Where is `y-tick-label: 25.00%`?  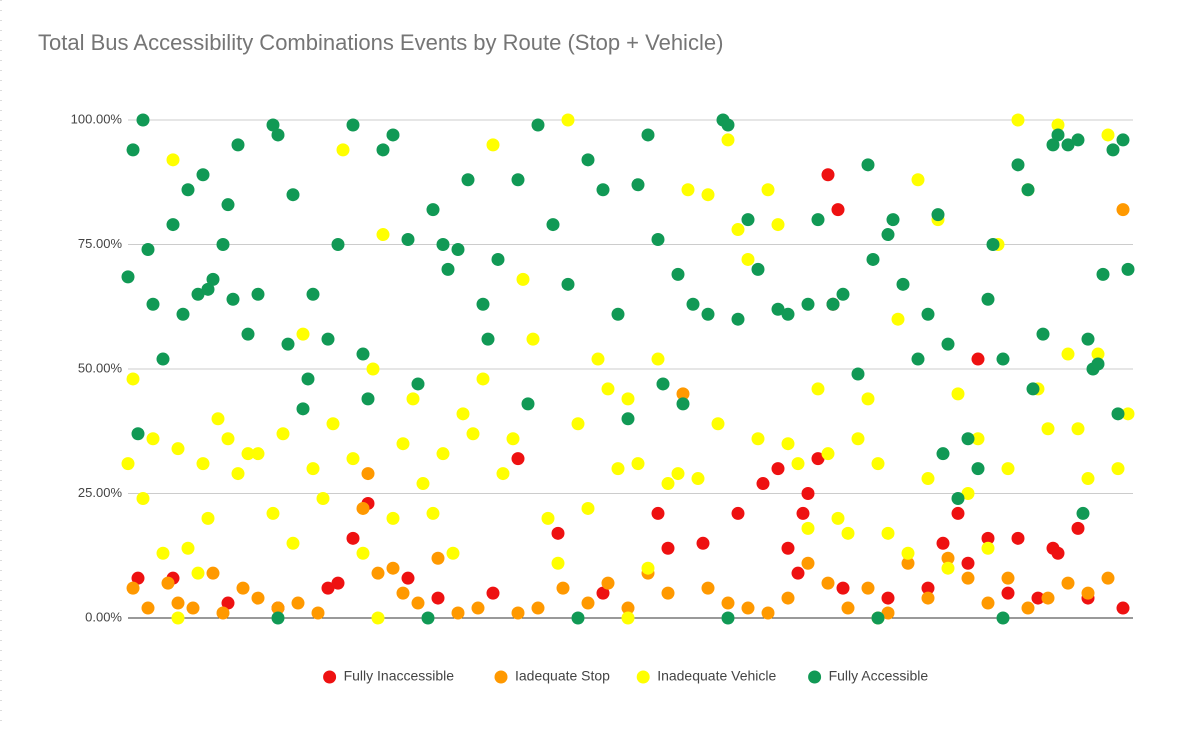
y-tick-label: 25.00% is located at coordinates (100, 492).